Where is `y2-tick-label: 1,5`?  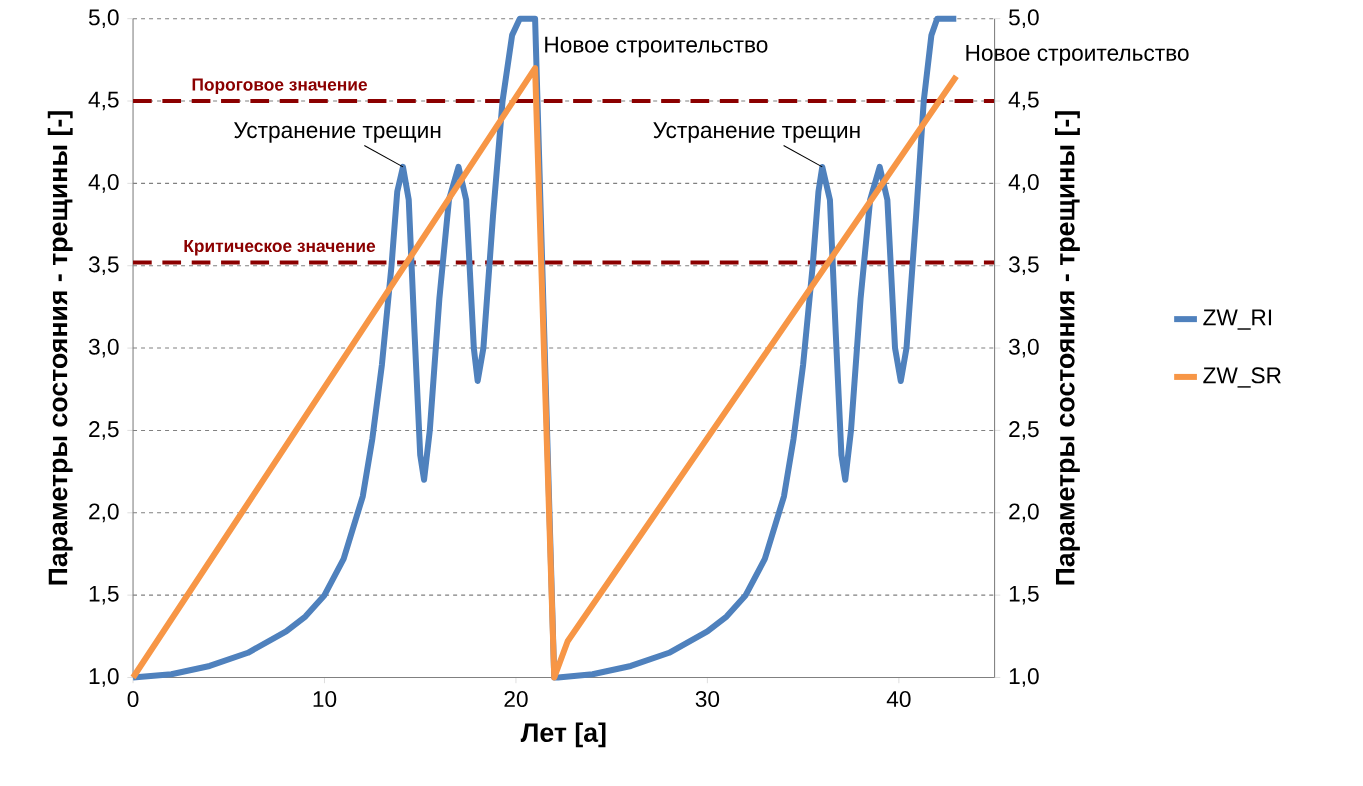
y2-tick-label: 1,5 is located at coordinates (1024, 595).